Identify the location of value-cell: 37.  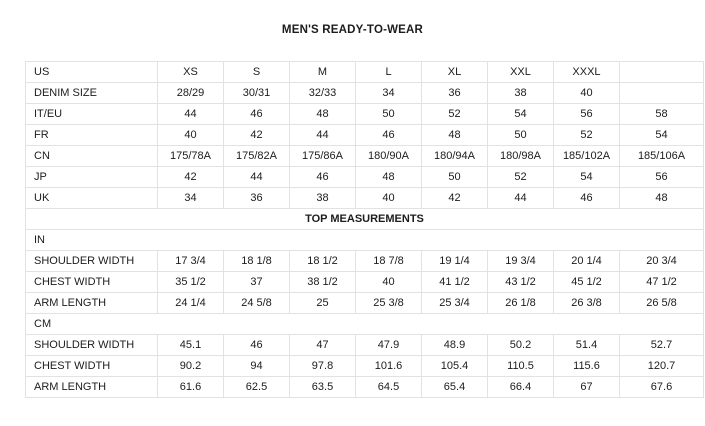
(256, 282).